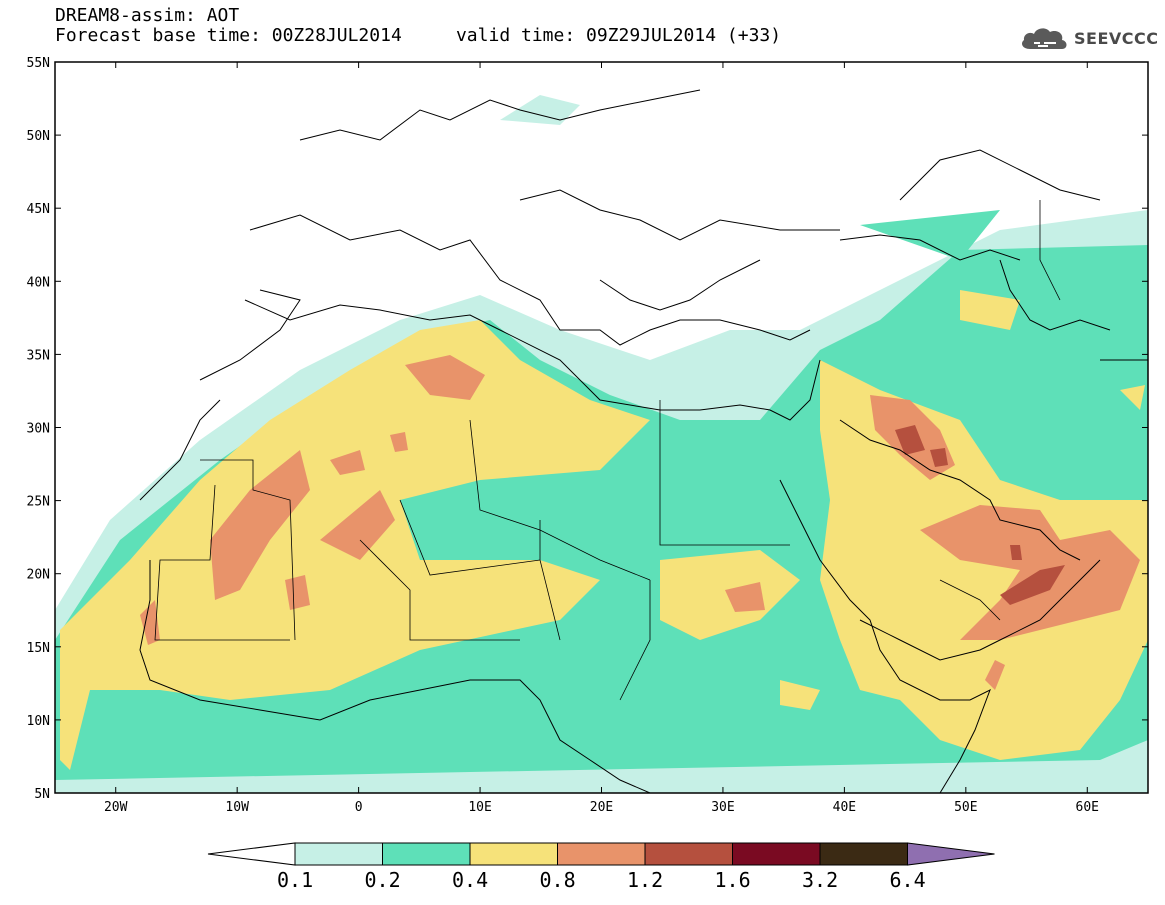  I want to click on base-time-label: Forecast base time: 00Z28JUL2014, so click(228, 35).